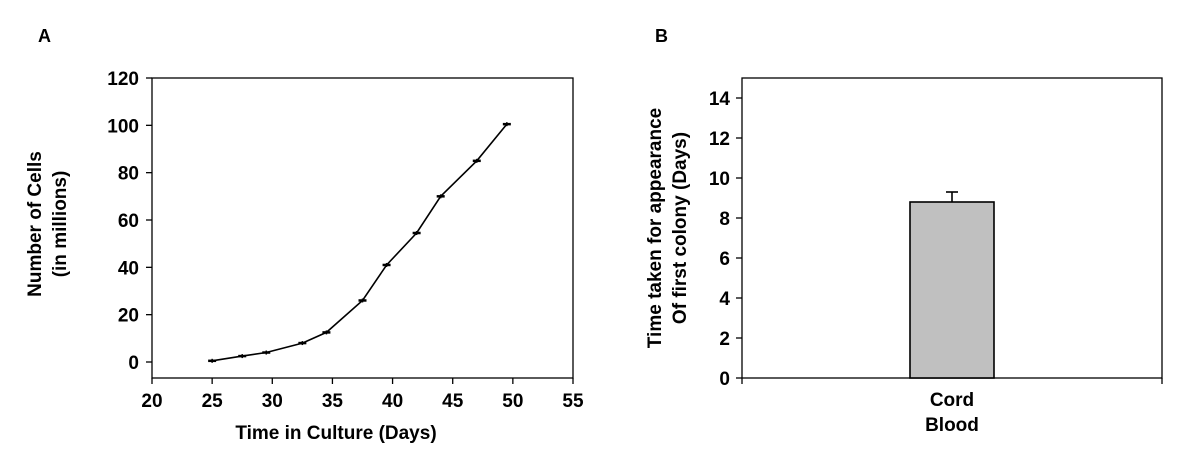  I want to click on chart-b-ytick-label: 14, so click(720, 99).